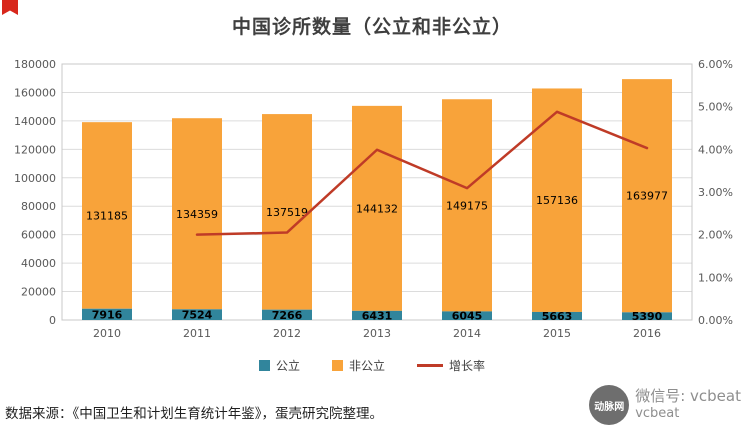  I want to click on svg-text: 3.00%, so click(715, 192).